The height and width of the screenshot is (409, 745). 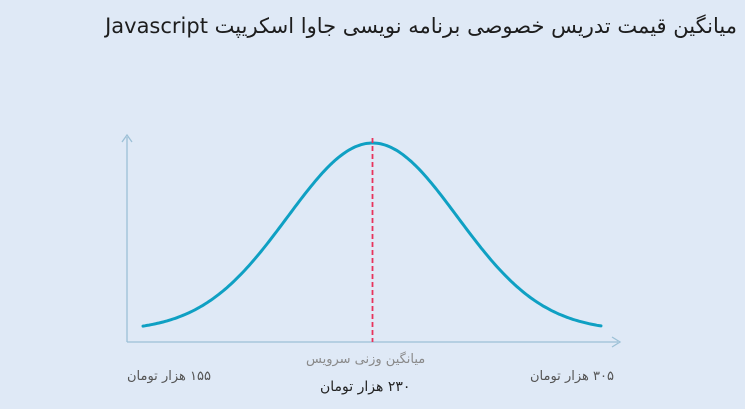 What do you see at coordinates (366, 359) in the screenshot?
I see `average-caption: میانگین وزنی سرویس` at bounding box center [366, 359].